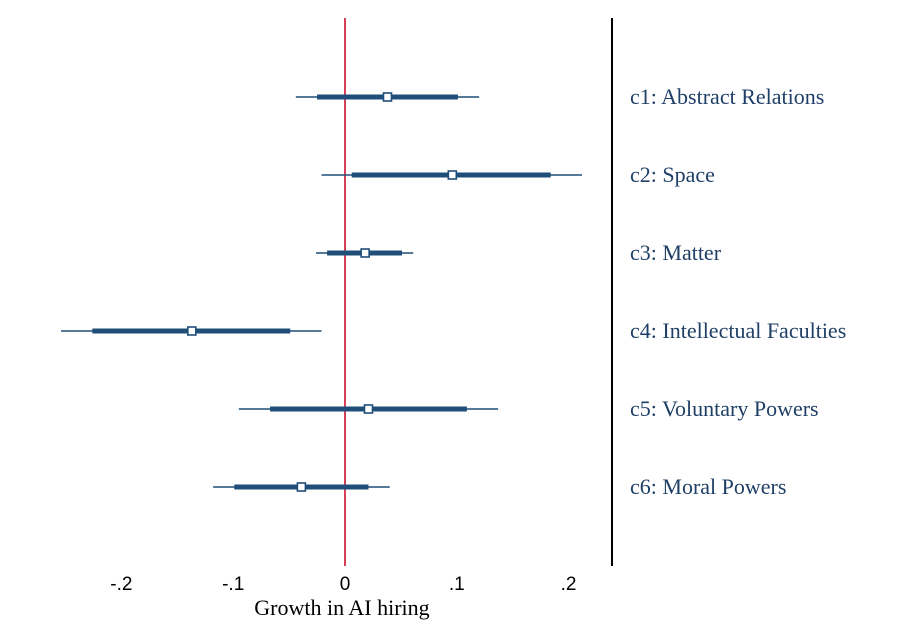 Image resolution: width=919 pixels, height=631 pixels. I want to click on category-label: c1: Abstract Relations, so click(727, 96).